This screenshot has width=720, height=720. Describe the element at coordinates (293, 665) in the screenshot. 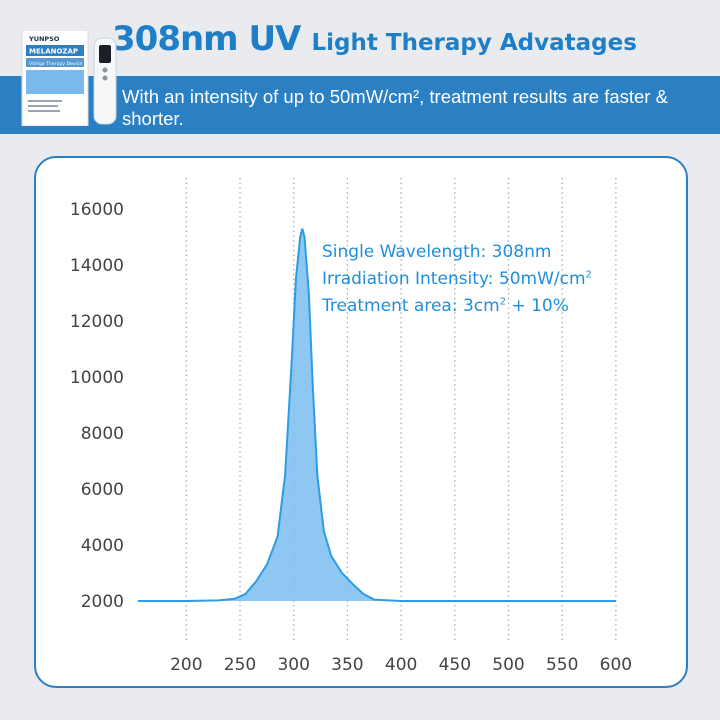

I see `x-tick-label: 300` at that location.